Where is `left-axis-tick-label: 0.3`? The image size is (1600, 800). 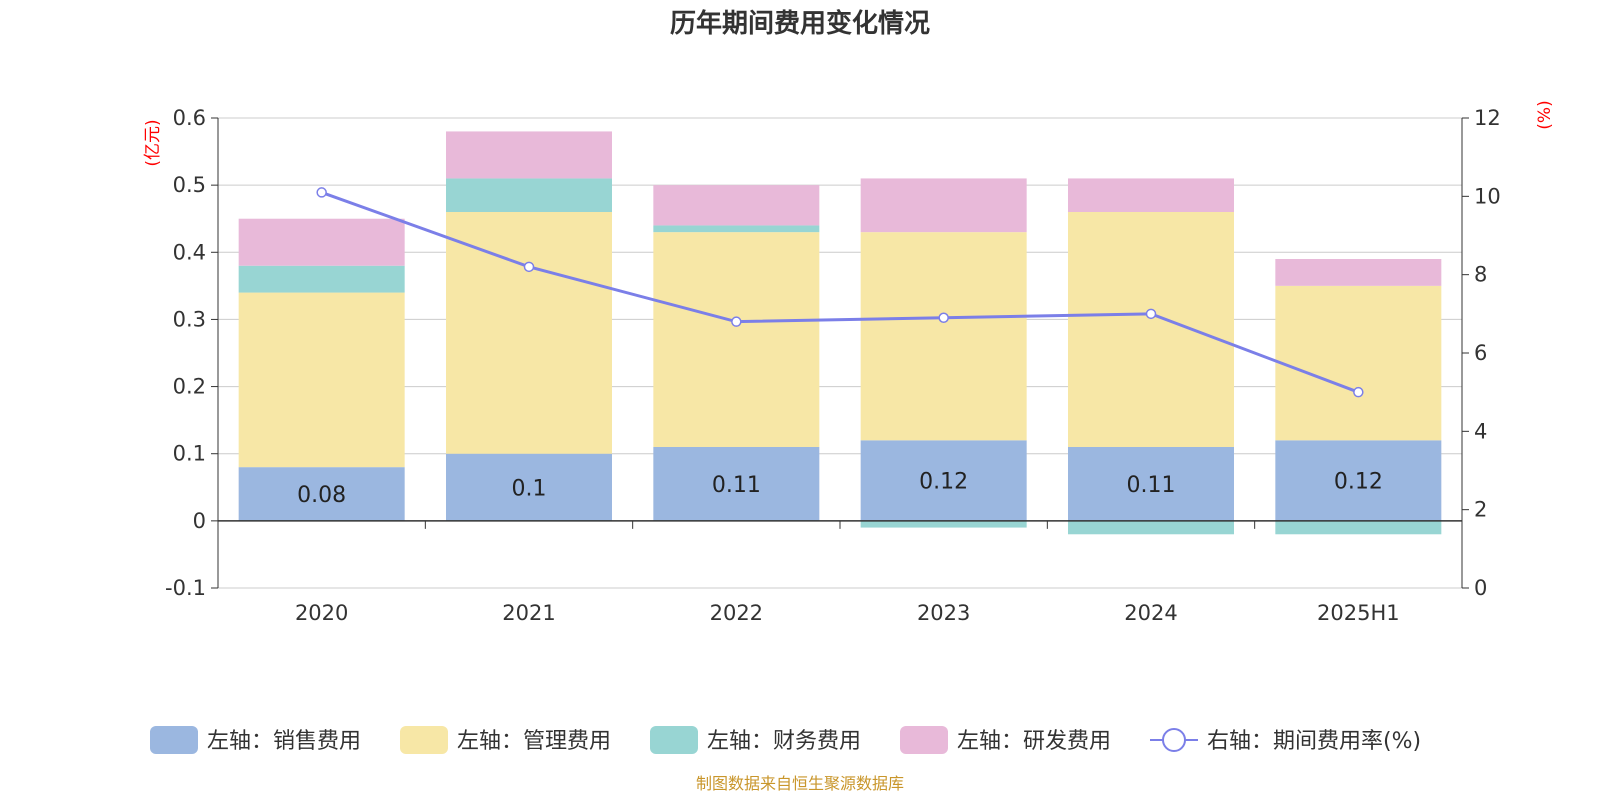
left-axis-tick-label: 0.3 is located at coordinates (189, 319).